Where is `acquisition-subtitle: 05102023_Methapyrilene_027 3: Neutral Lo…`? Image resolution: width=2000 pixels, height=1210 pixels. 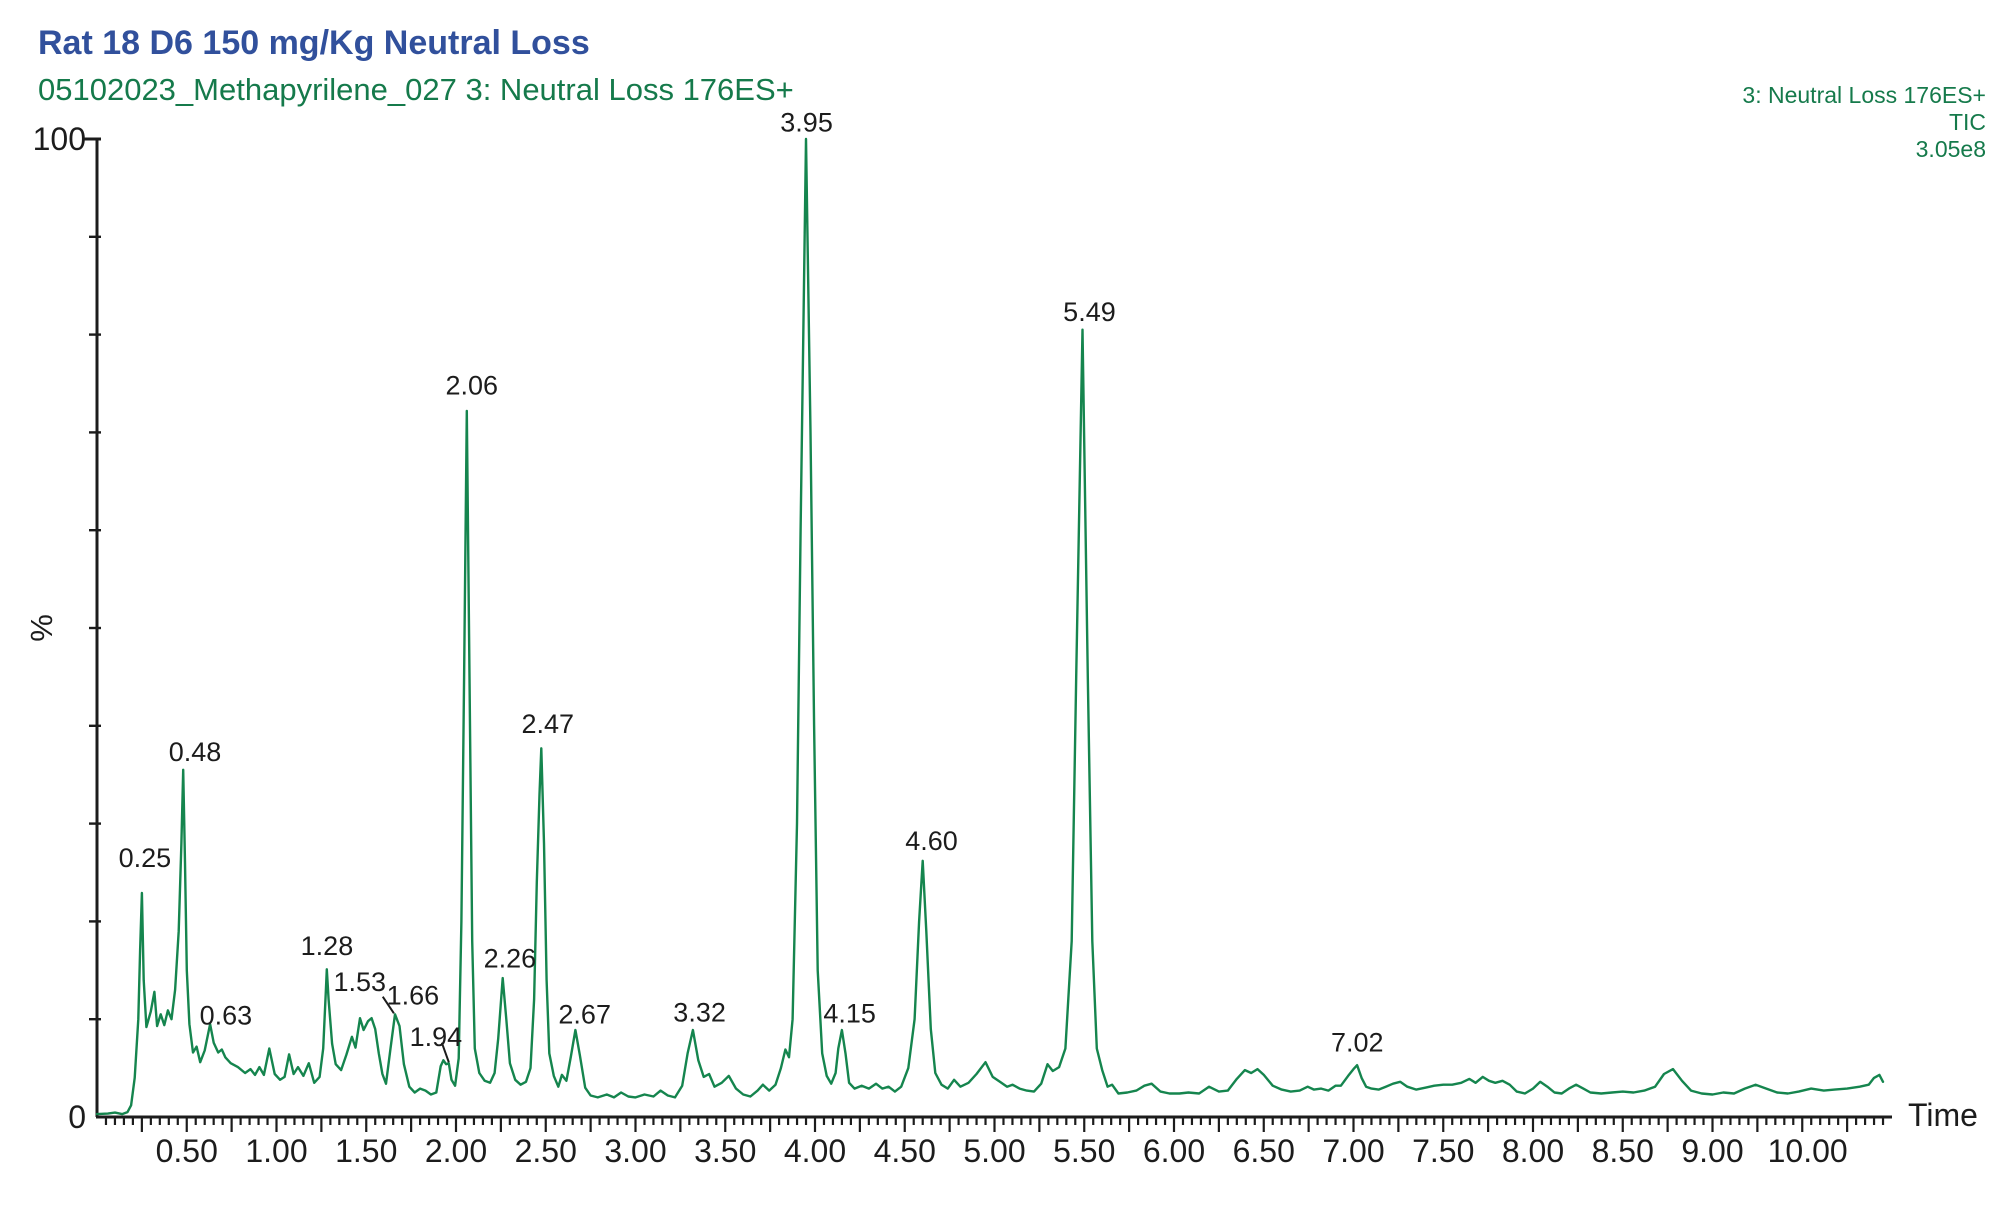 acquisition-subtitle: 05102023_Methapyrilene_027 3: Neutral Lo… is located at coordinates (416, 89).